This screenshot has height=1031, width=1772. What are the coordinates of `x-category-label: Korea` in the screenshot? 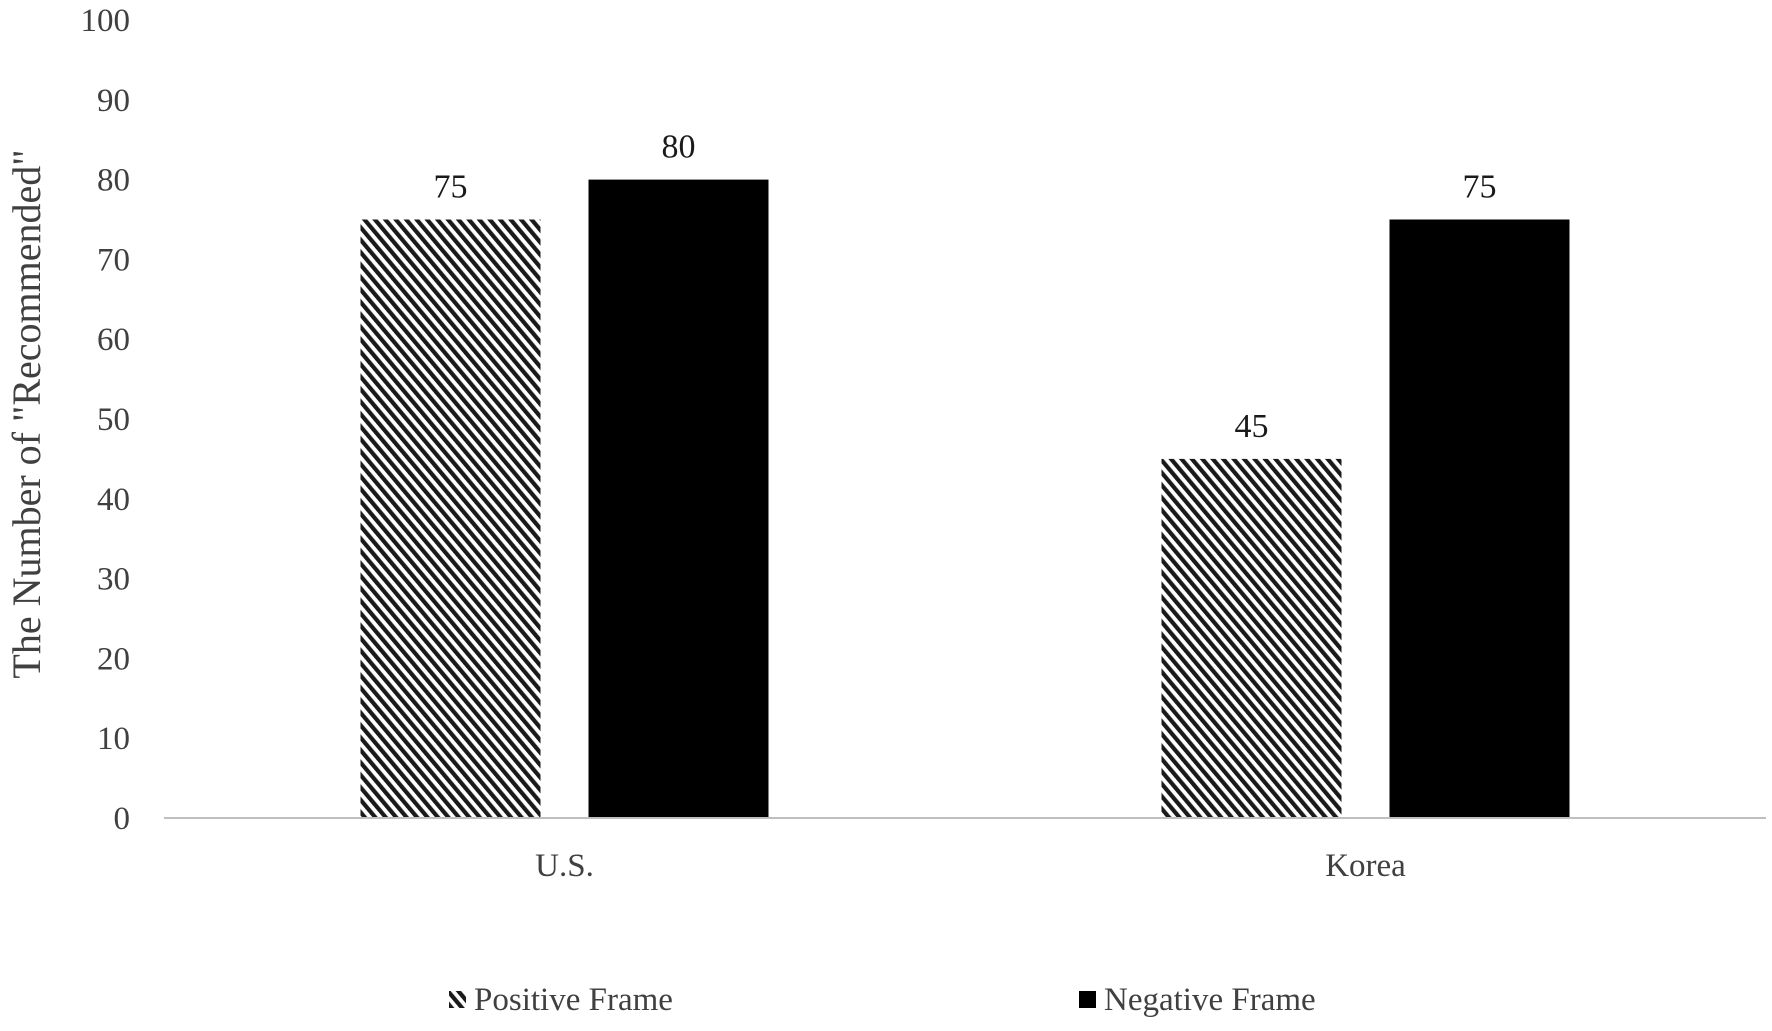 It's located at (1365, 866).